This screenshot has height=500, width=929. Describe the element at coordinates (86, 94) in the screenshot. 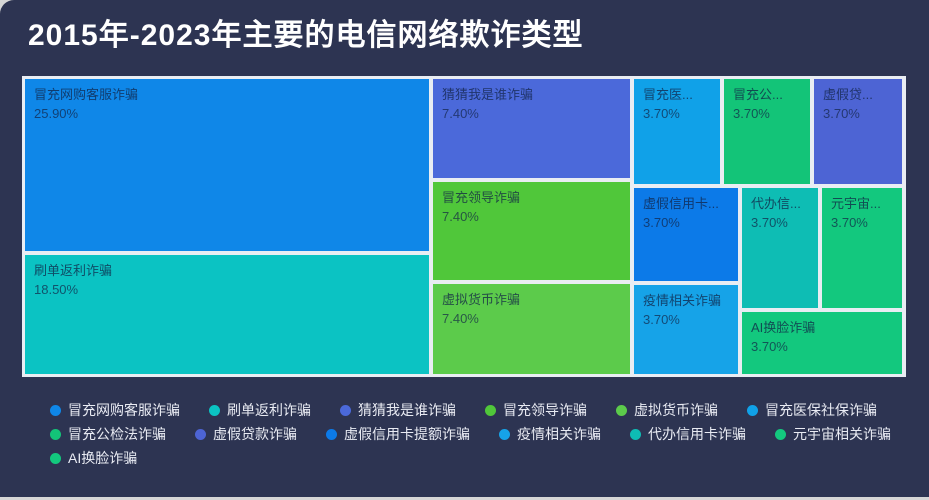

I see `treemap-cell-label: 冒充网购客服诈骗` at that location.